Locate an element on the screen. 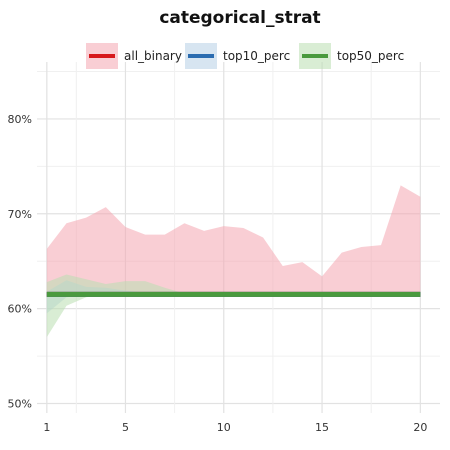  legend: all_binary top10_perc top50_perc is located at coordinates (245, 56).